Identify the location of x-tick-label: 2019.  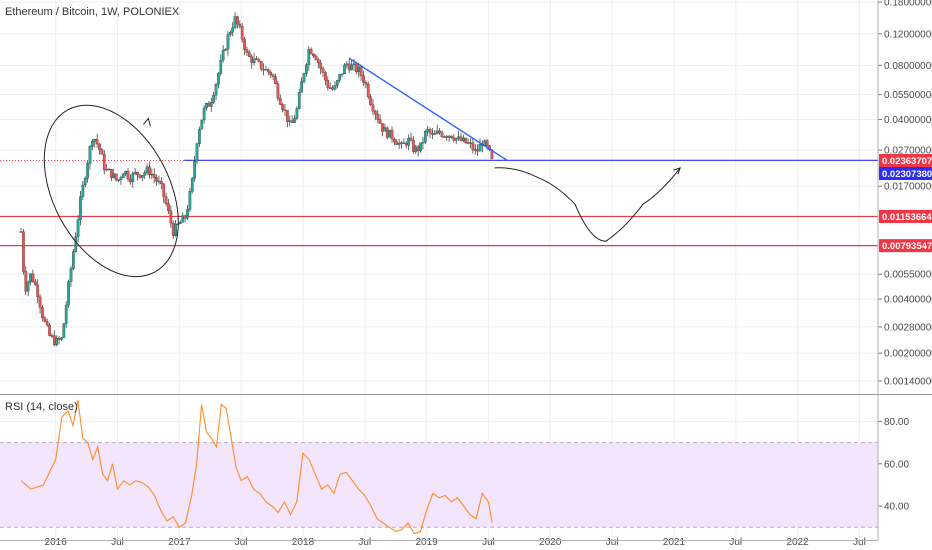
(427, 542).